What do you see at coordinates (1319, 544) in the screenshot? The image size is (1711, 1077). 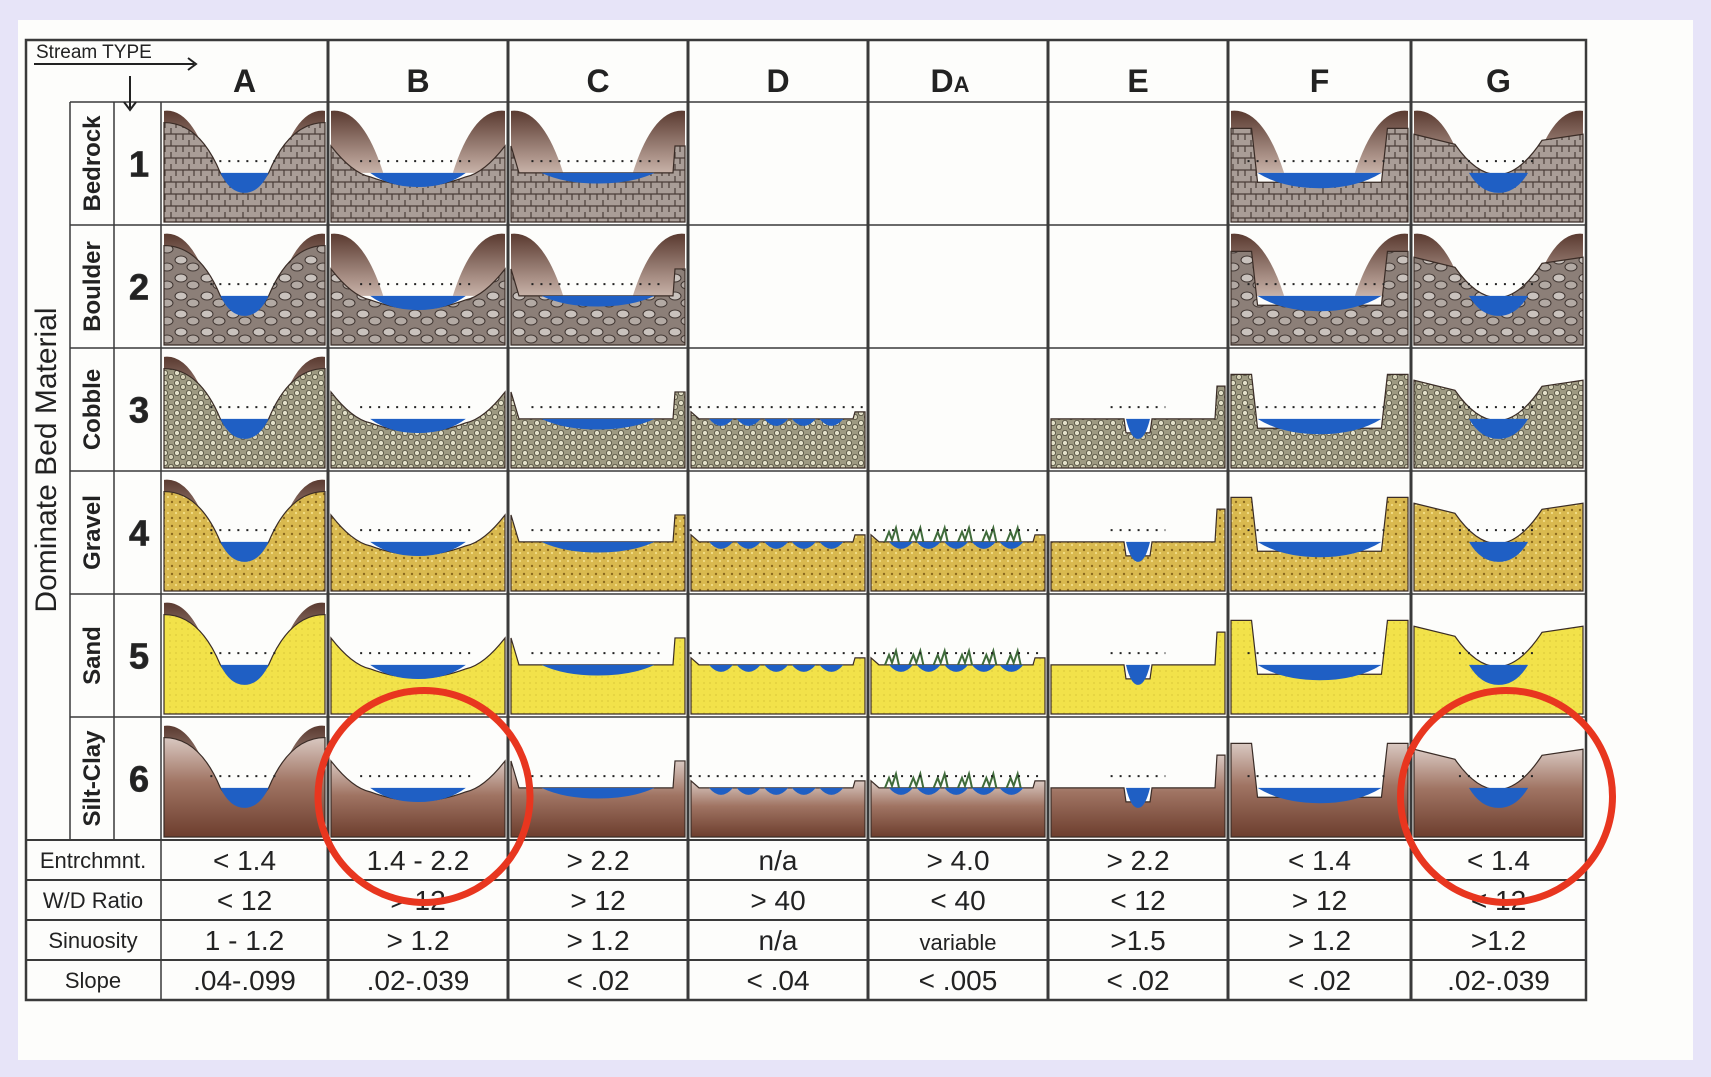 I see `cell-f4` at bounding box center [1319, 544].